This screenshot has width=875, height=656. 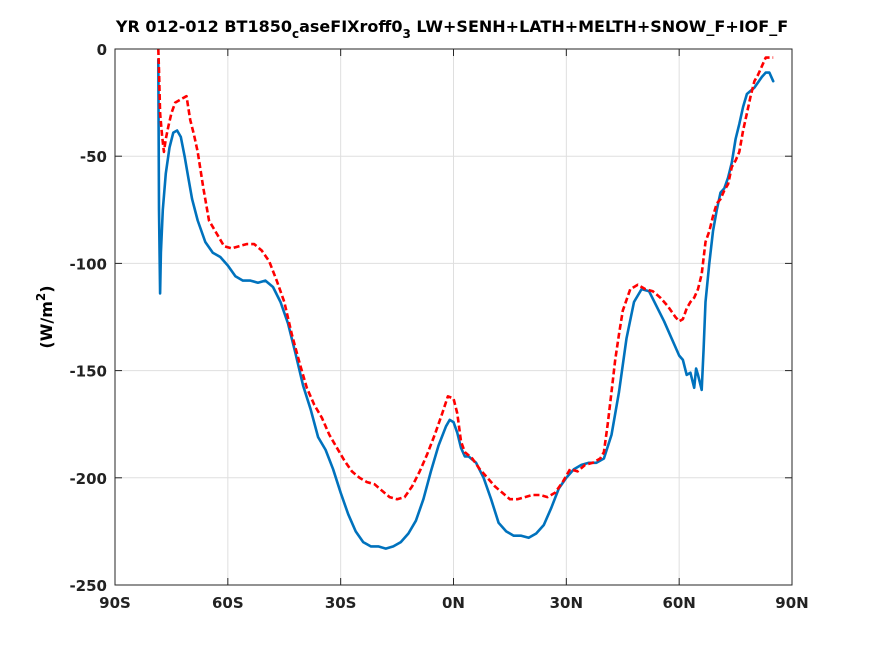 What do you see at coordinates (88, 318) in the screenshot?
I see `y-tick-labels: -250 -200 -150 -100 -50 0` at bounding box center [88, 318].